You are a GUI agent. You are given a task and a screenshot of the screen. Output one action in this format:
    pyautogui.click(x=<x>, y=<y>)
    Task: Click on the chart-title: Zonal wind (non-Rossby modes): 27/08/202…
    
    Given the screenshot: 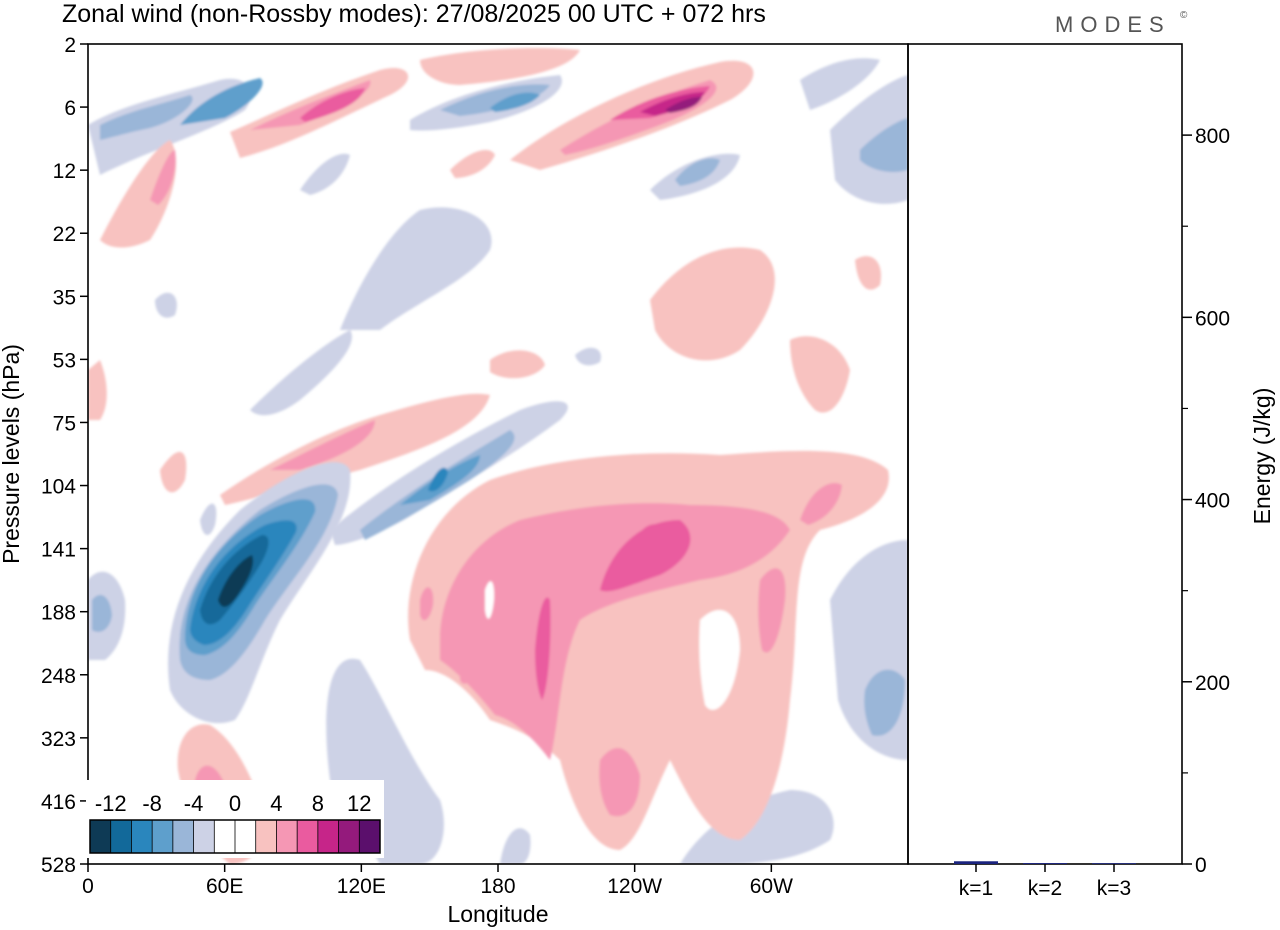 What is the action you would take?
    pyautogui.click(x=414, y=14)
    